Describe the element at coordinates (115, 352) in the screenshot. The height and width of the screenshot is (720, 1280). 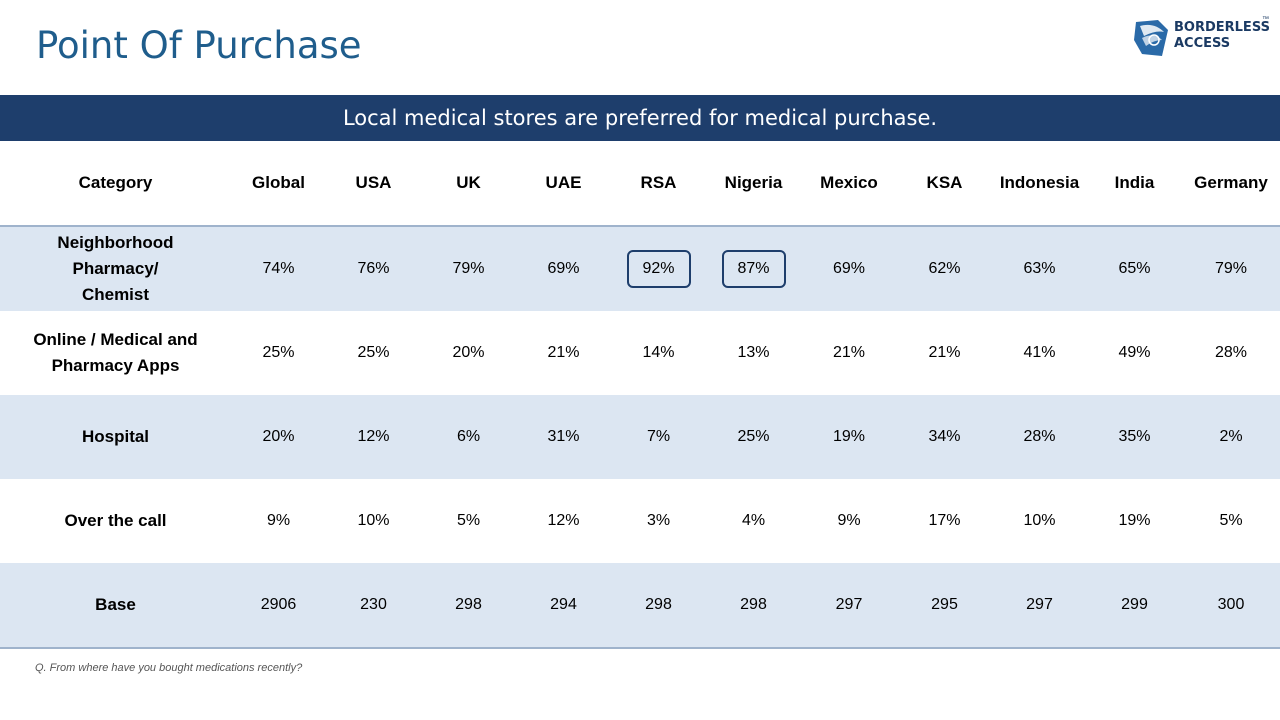
I see `row-label: Online / Medical and Pharmacy Apps` at that location.